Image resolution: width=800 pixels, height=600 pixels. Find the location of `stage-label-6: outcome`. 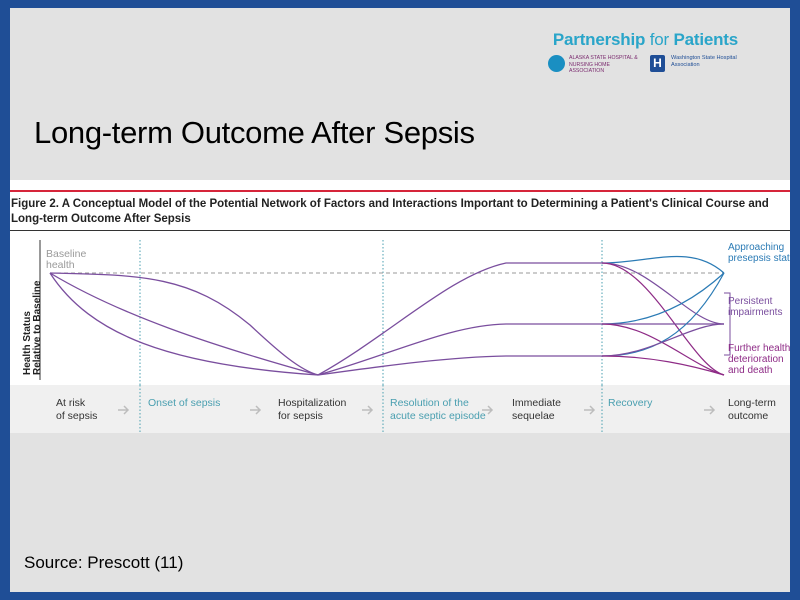

stage-label-6: outcome is located at coordinates (748, 416).